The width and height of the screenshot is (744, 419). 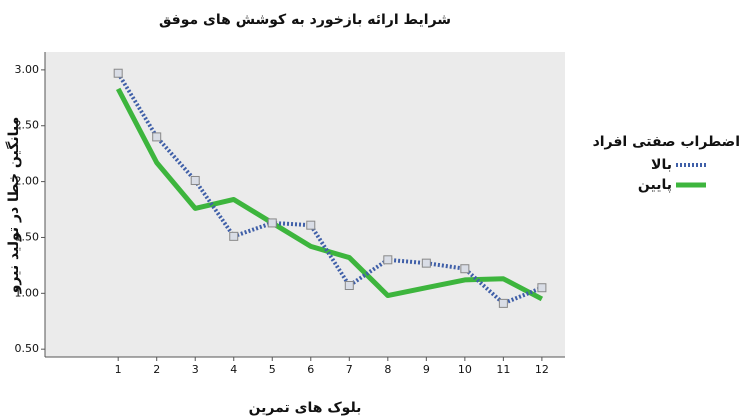 I want to click on x-tick-label: 8, so click(x=387, y=369).